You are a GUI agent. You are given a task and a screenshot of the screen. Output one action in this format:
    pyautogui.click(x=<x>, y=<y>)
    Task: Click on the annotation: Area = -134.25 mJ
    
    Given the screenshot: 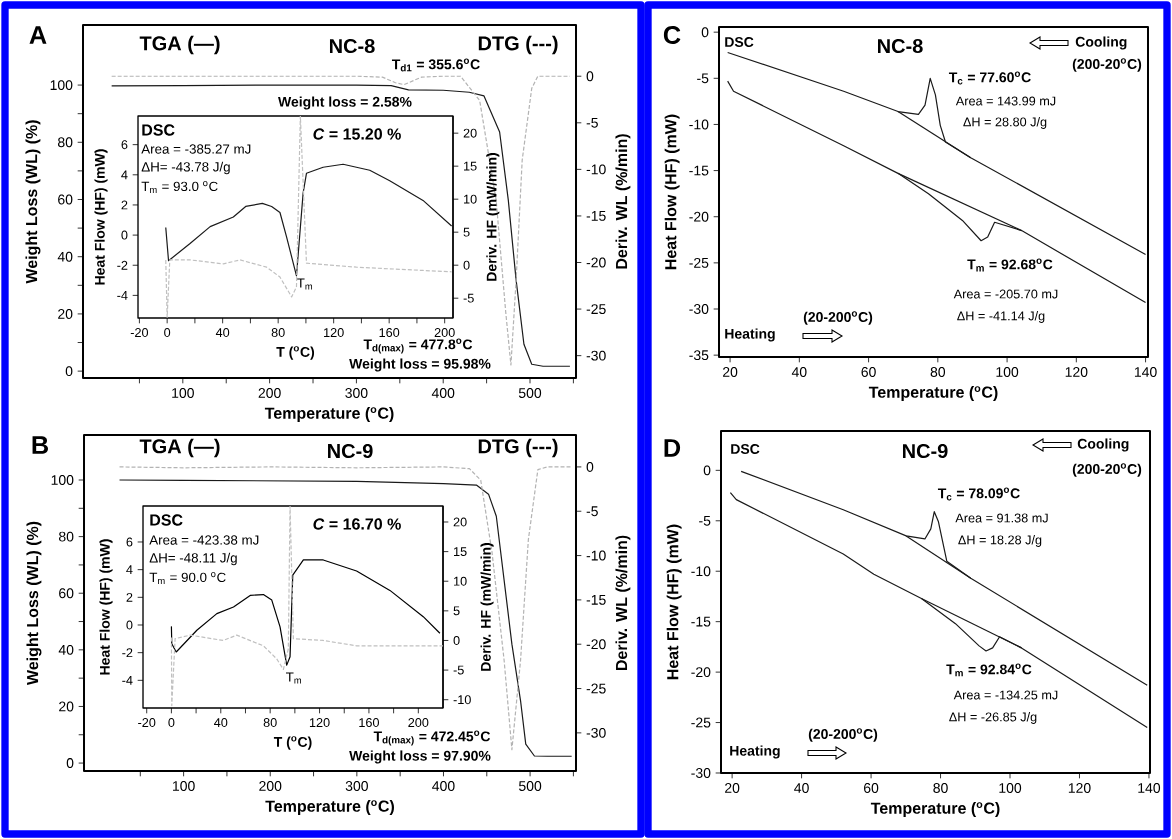 What is the action you would take?
    pyautogui.click(x=1005, y=695)
    